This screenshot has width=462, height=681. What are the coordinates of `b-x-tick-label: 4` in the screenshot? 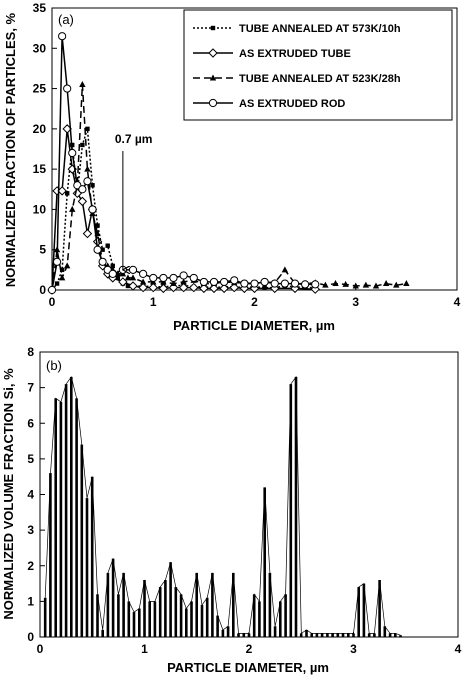 It's located at (458, 649).